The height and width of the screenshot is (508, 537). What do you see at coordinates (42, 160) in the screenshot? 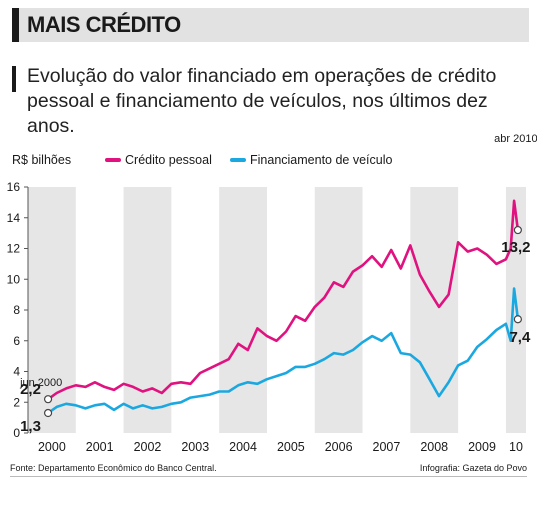
I see `y-axis-unit-label: R$ bilhões` at bounding box center [42, 160].